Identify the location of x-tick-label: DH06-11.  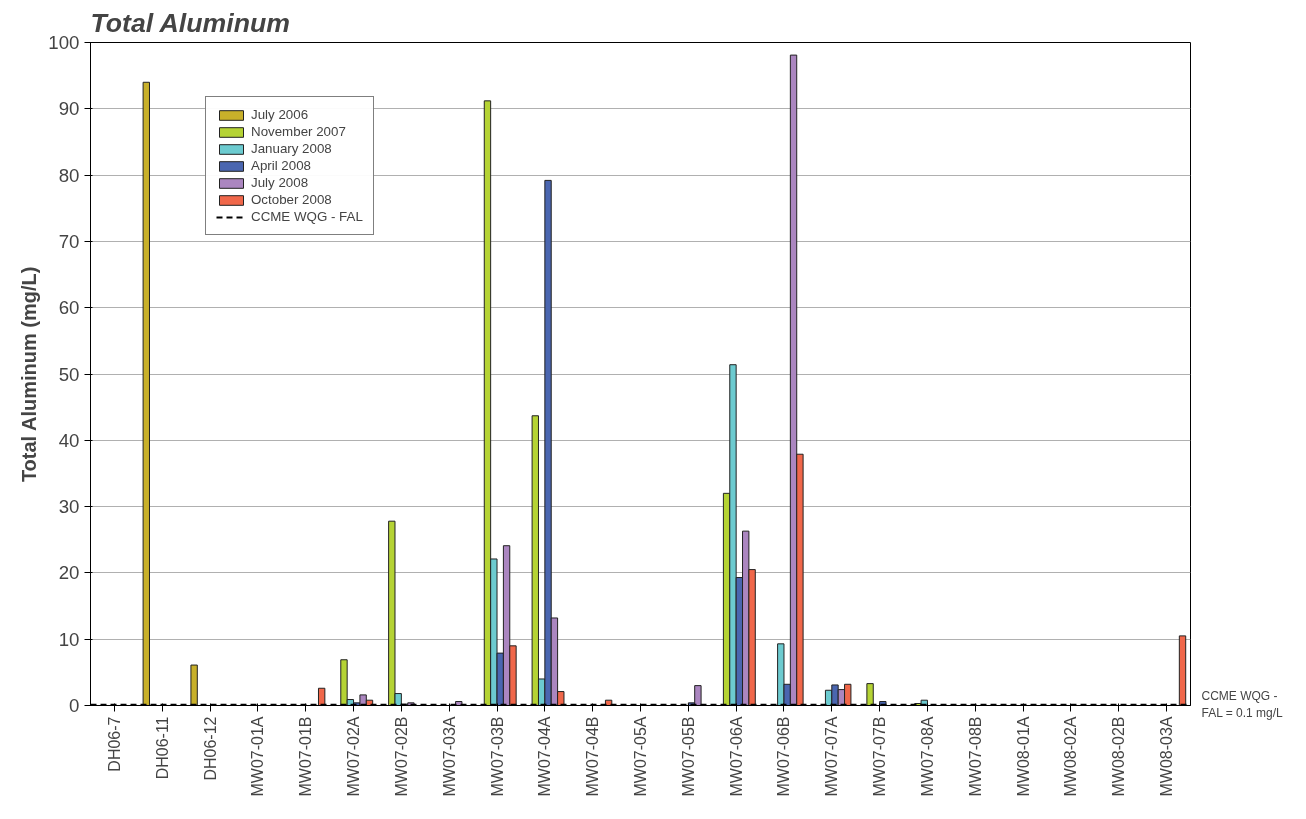
(162, 748).